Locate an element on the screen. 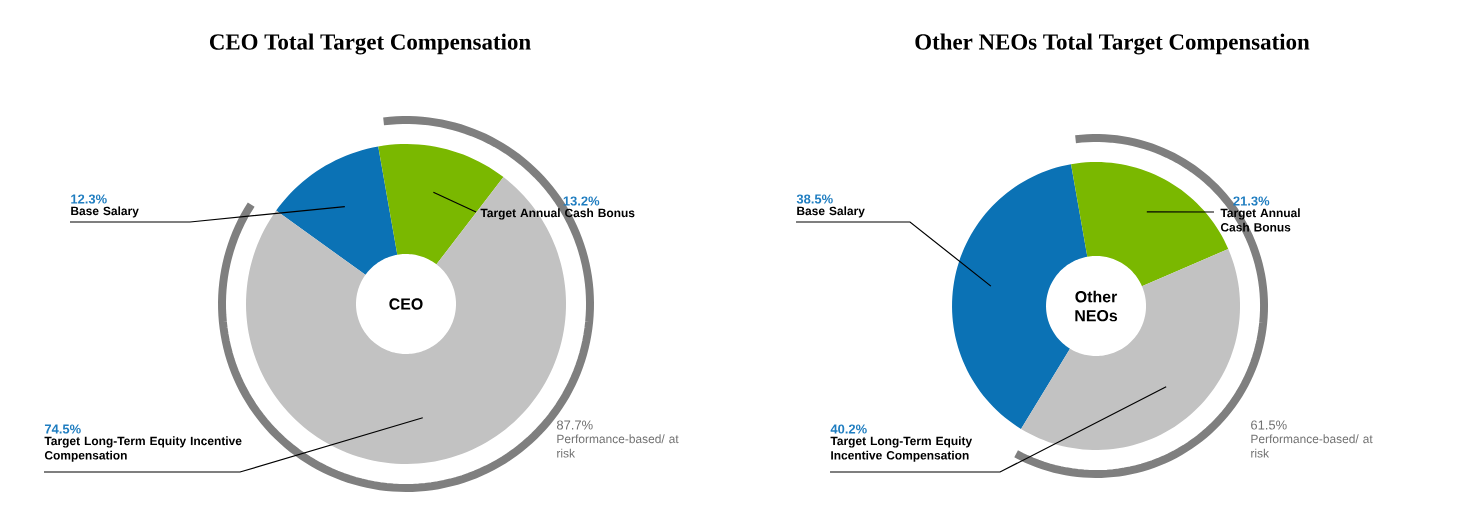  chart-title: CEO Total Target Compensation is located at coordinates (370, 44).